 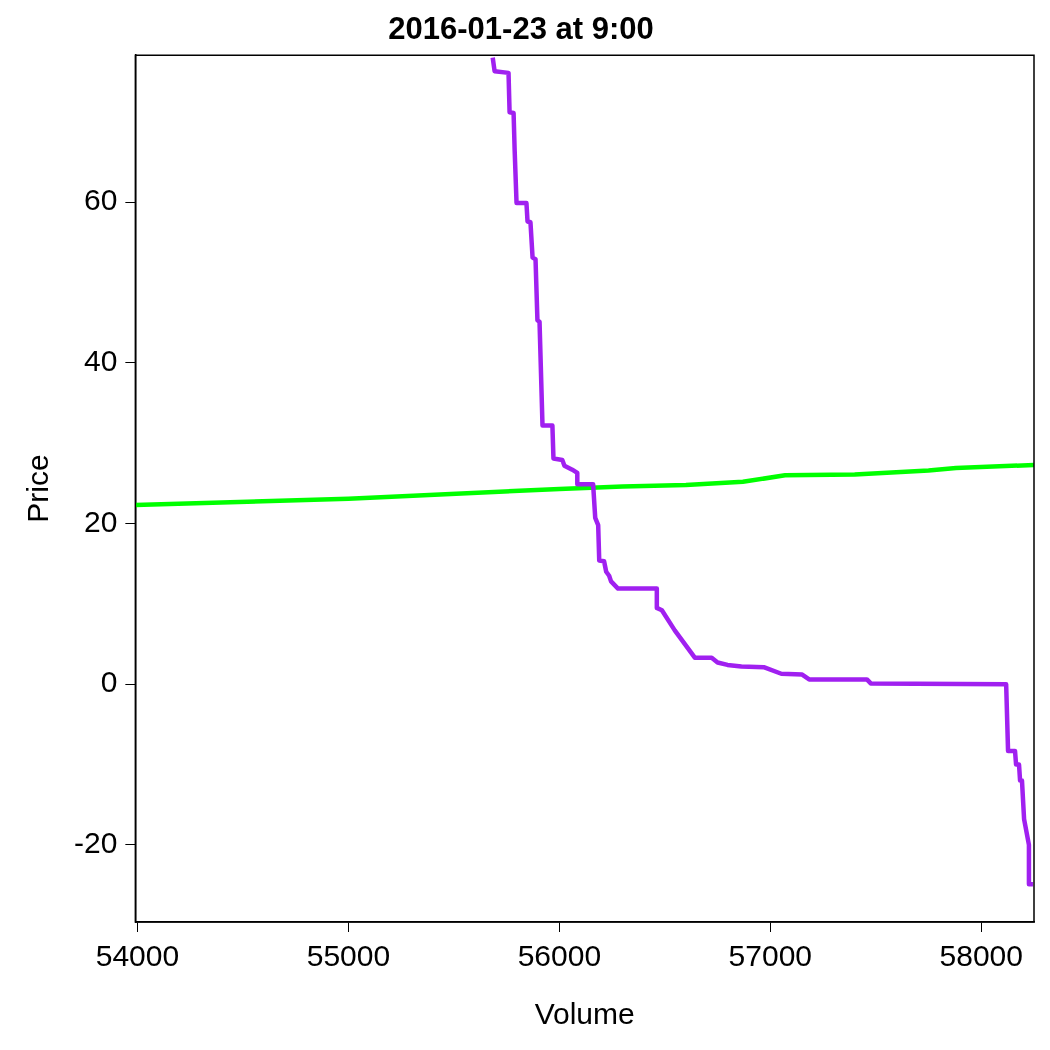 What do you see at coordinates (137, 956) in the screenshot?
I see `x-tick-label: 54000` at bounding box center [137, 956].